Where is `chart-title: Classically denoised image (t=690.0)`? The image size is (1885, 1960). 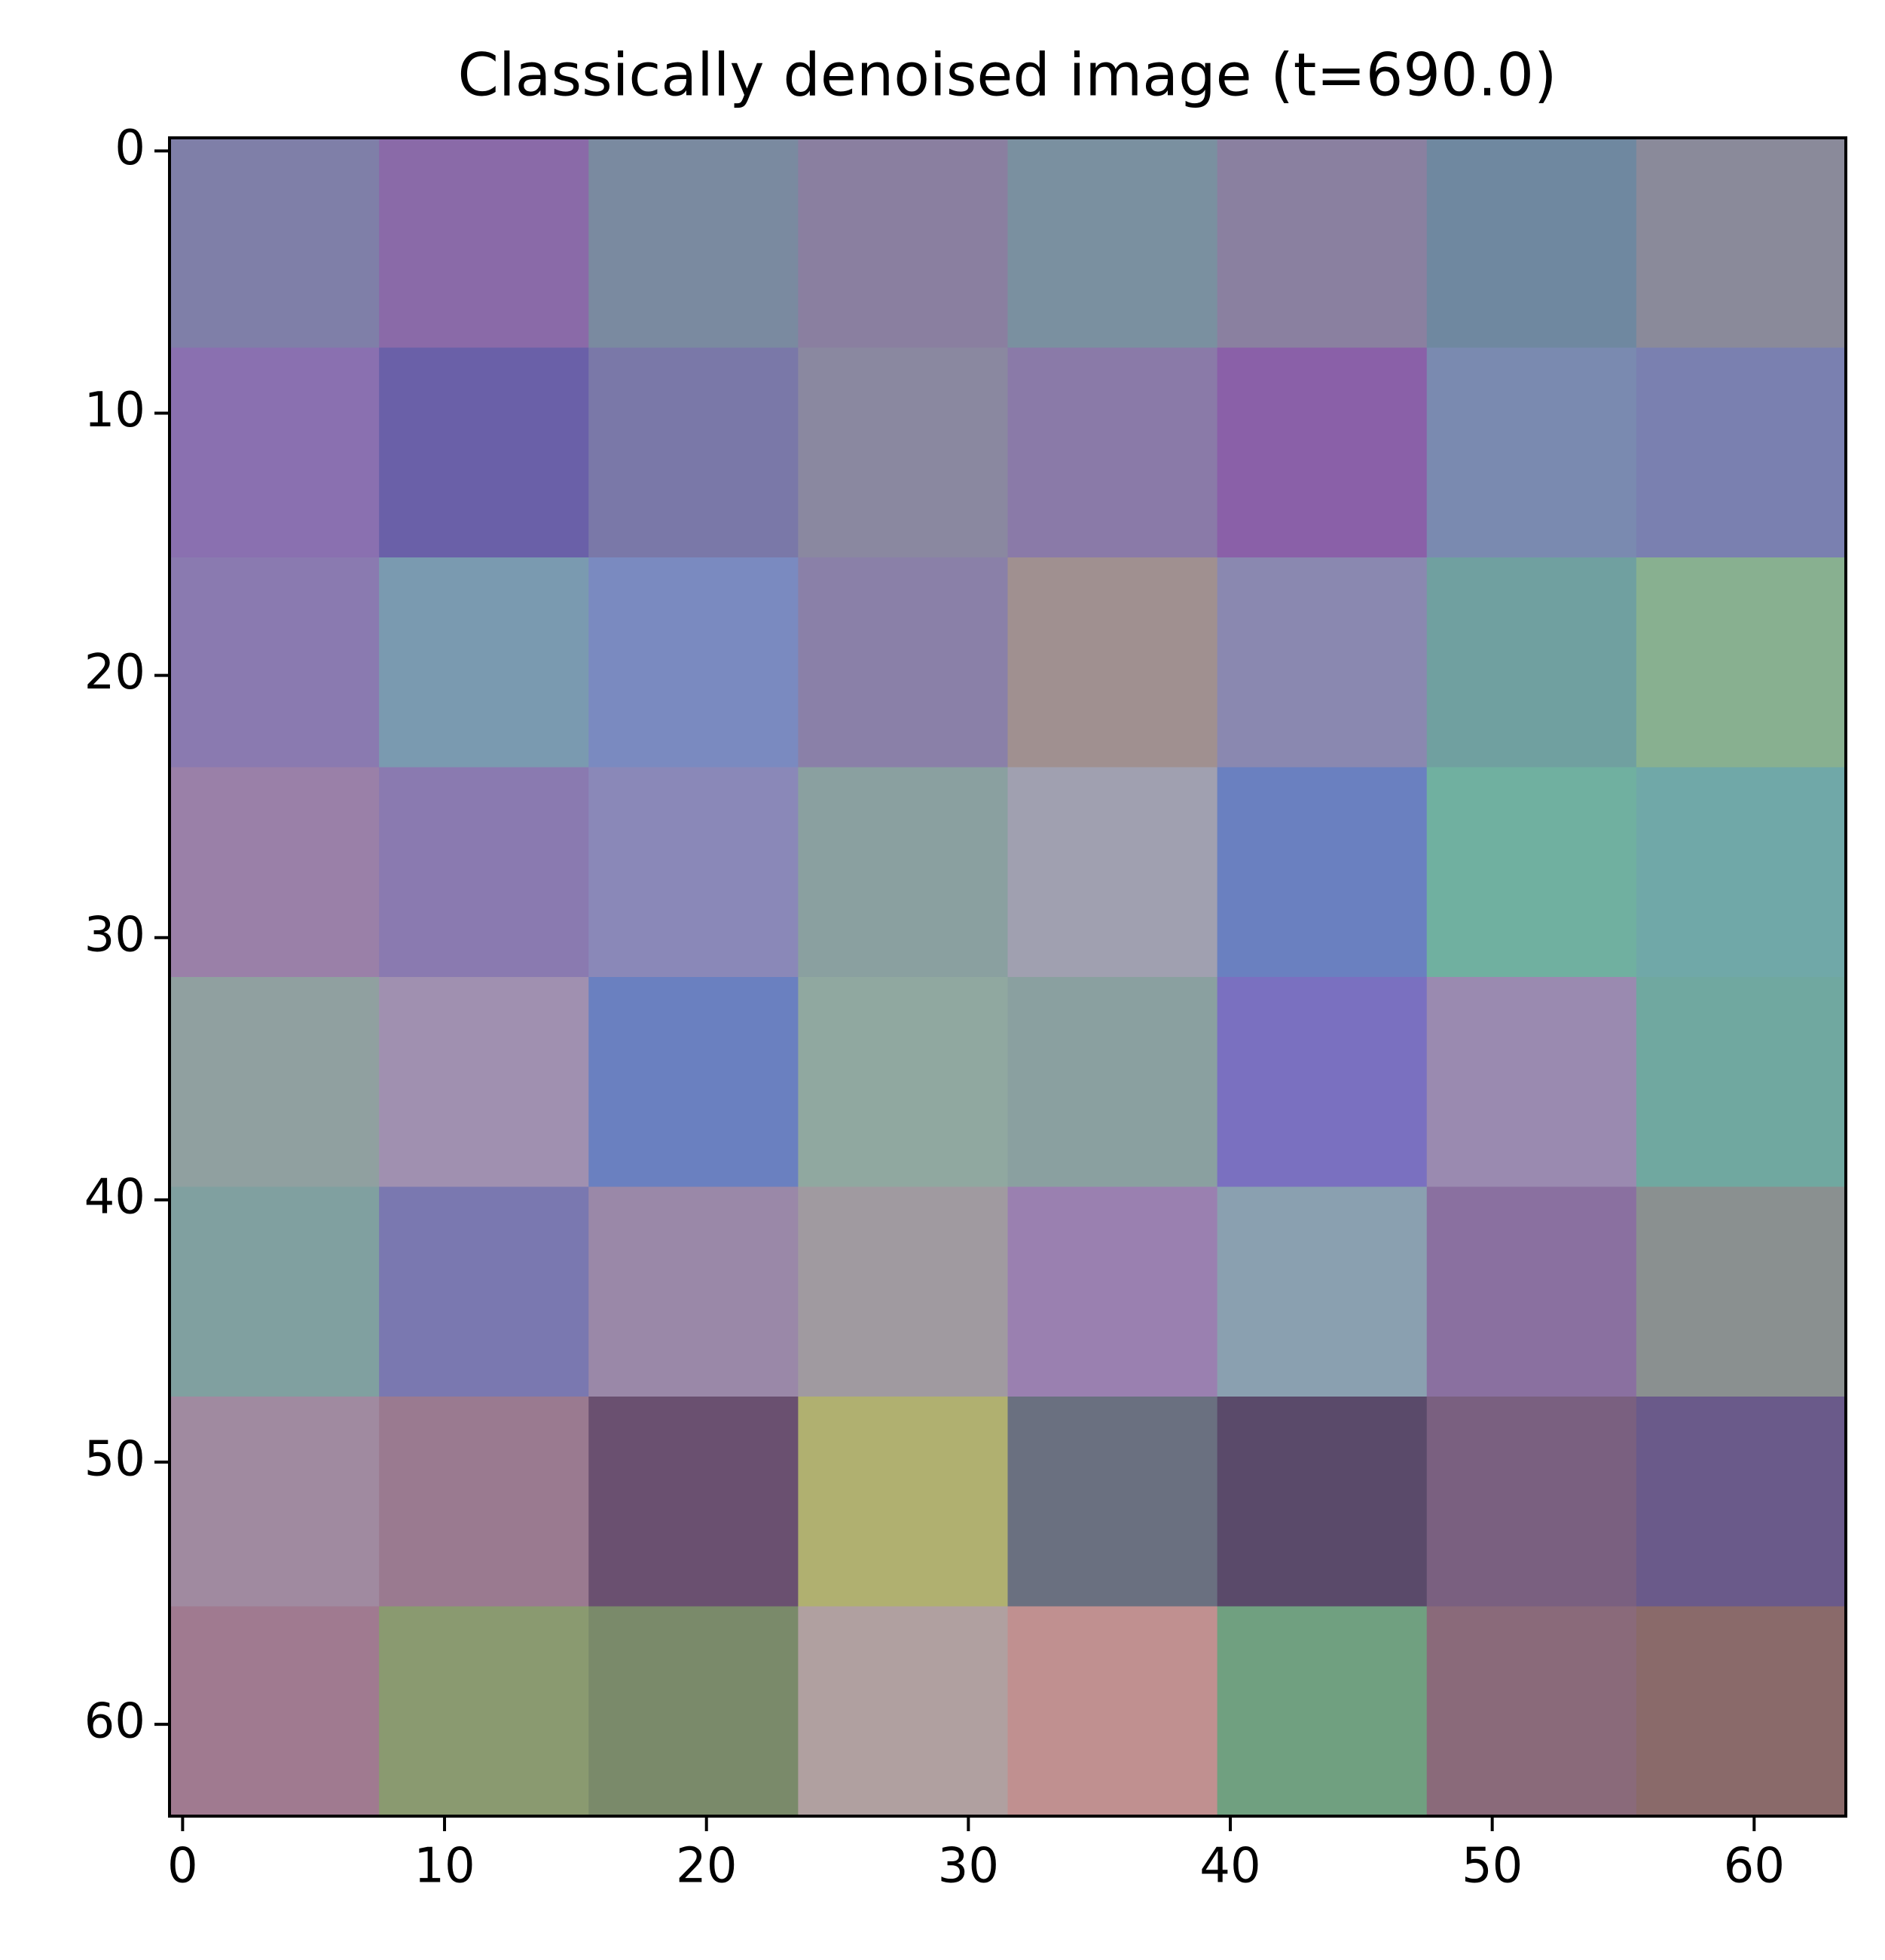 chart-title: Classically denoised image (t=690.0) is located at coordinates (1008, 75).